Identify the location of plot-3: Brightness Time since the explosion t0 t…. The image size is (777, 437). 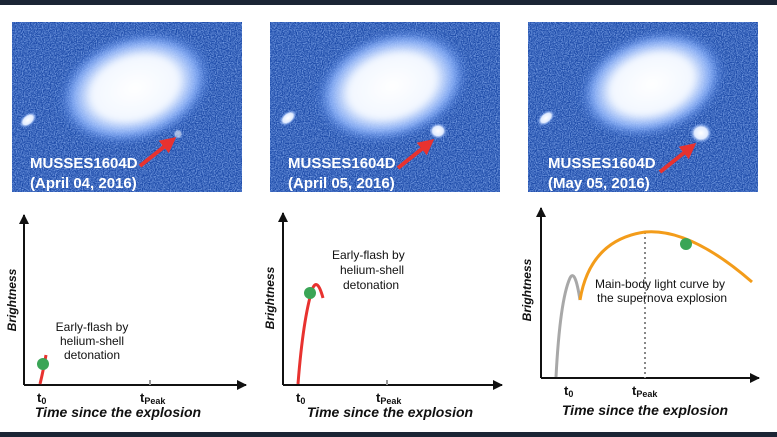
(640, 312).